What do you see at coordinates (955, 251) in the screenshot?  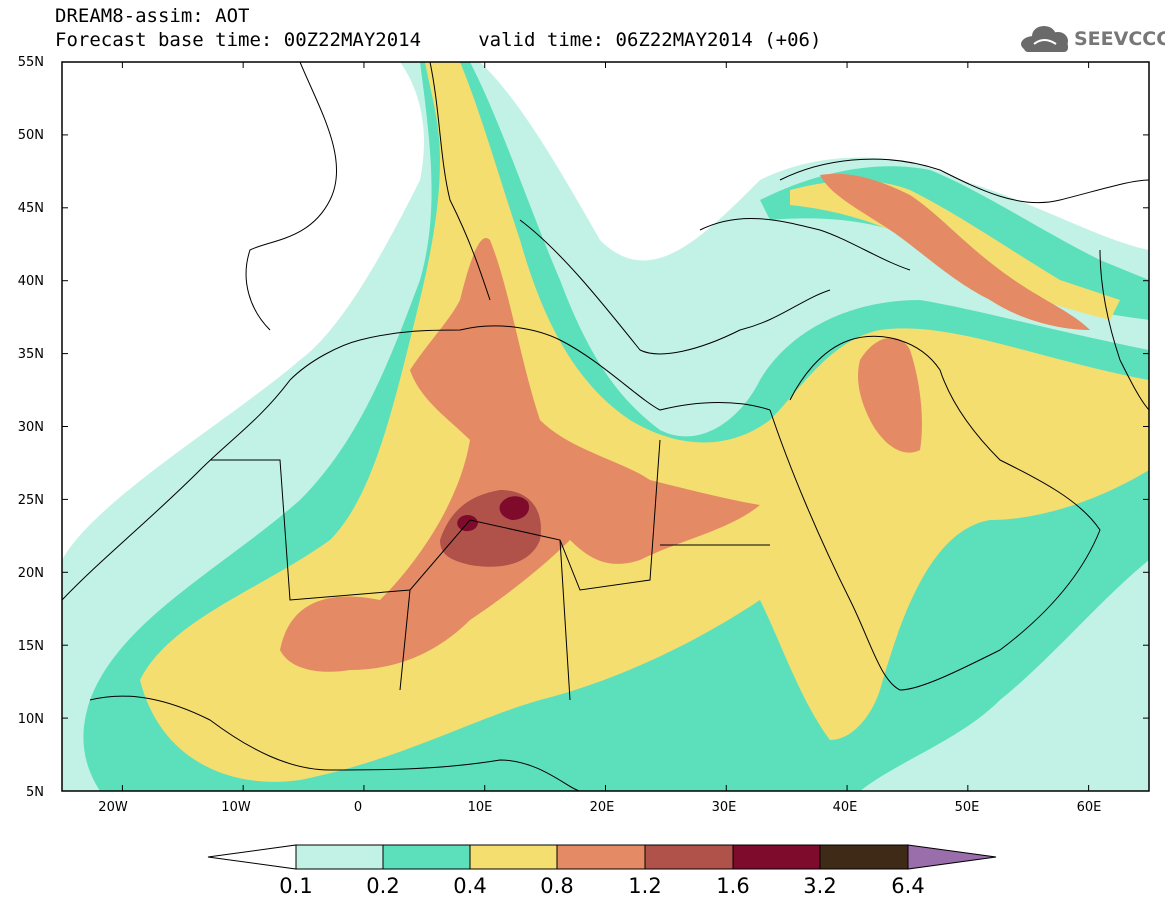 I see `aot-band-0.8-caucasus` at bounding box center [955, 251].